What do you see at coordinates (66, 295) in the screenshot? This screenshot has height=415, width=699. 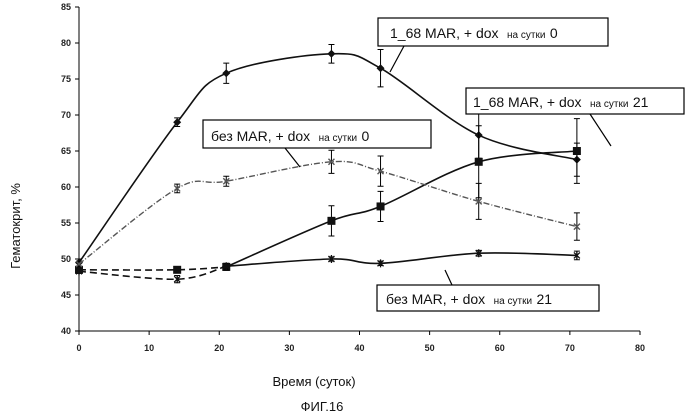 I see `y-tick-label: 45` at bounding box center [66, 295].